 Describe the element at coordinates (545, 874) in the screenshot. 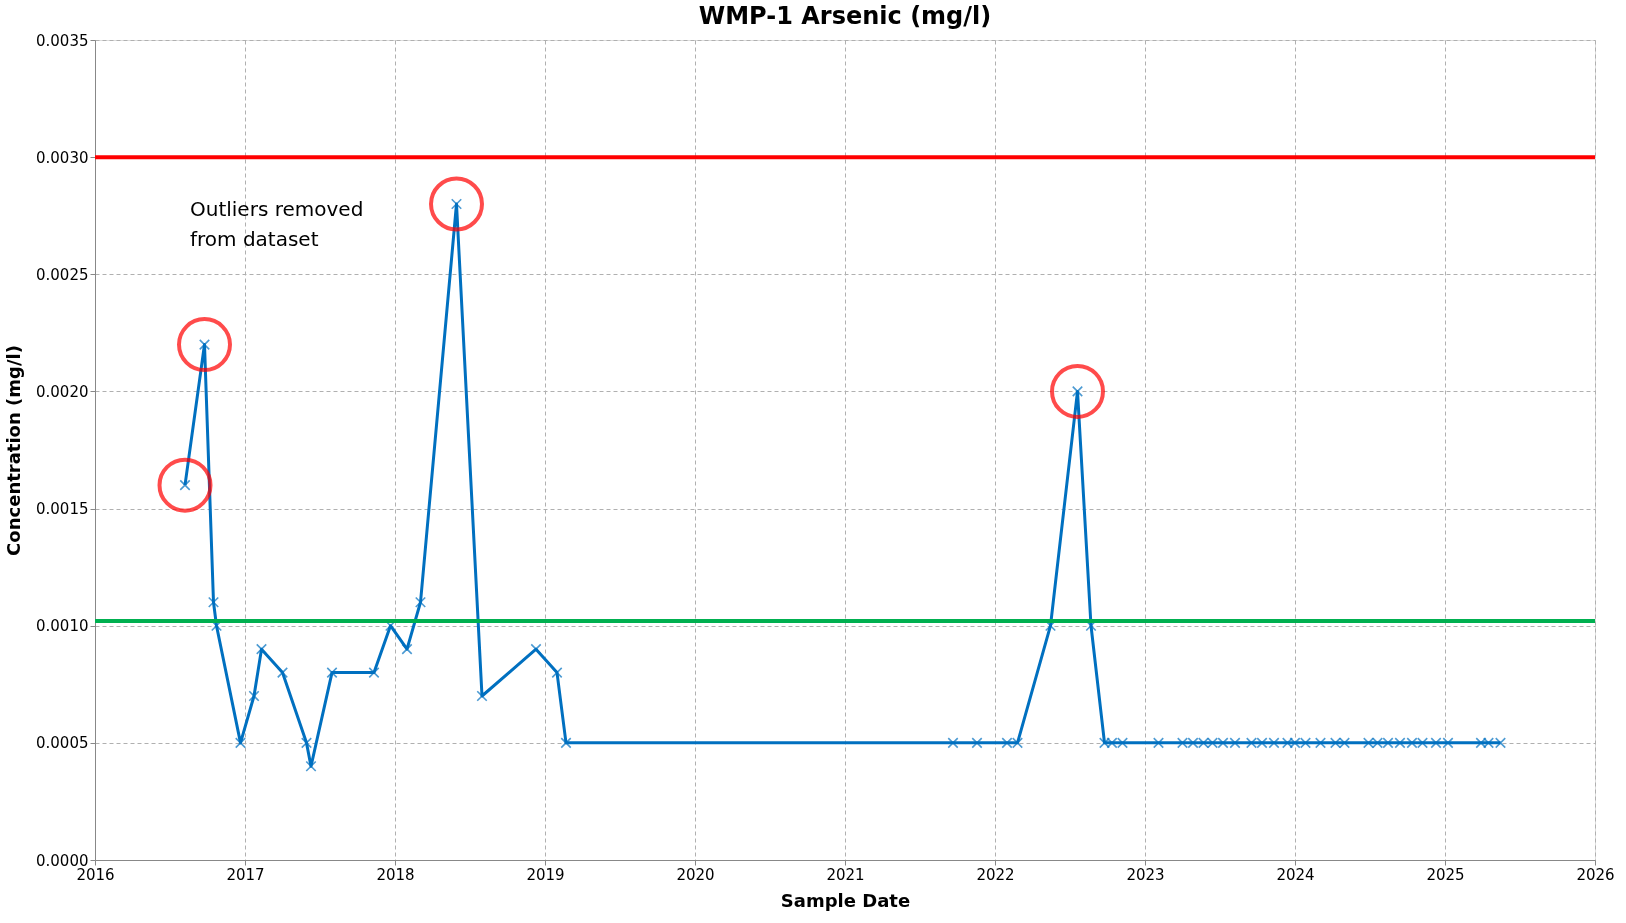

I see `x-tick-label: 2019` at that location.